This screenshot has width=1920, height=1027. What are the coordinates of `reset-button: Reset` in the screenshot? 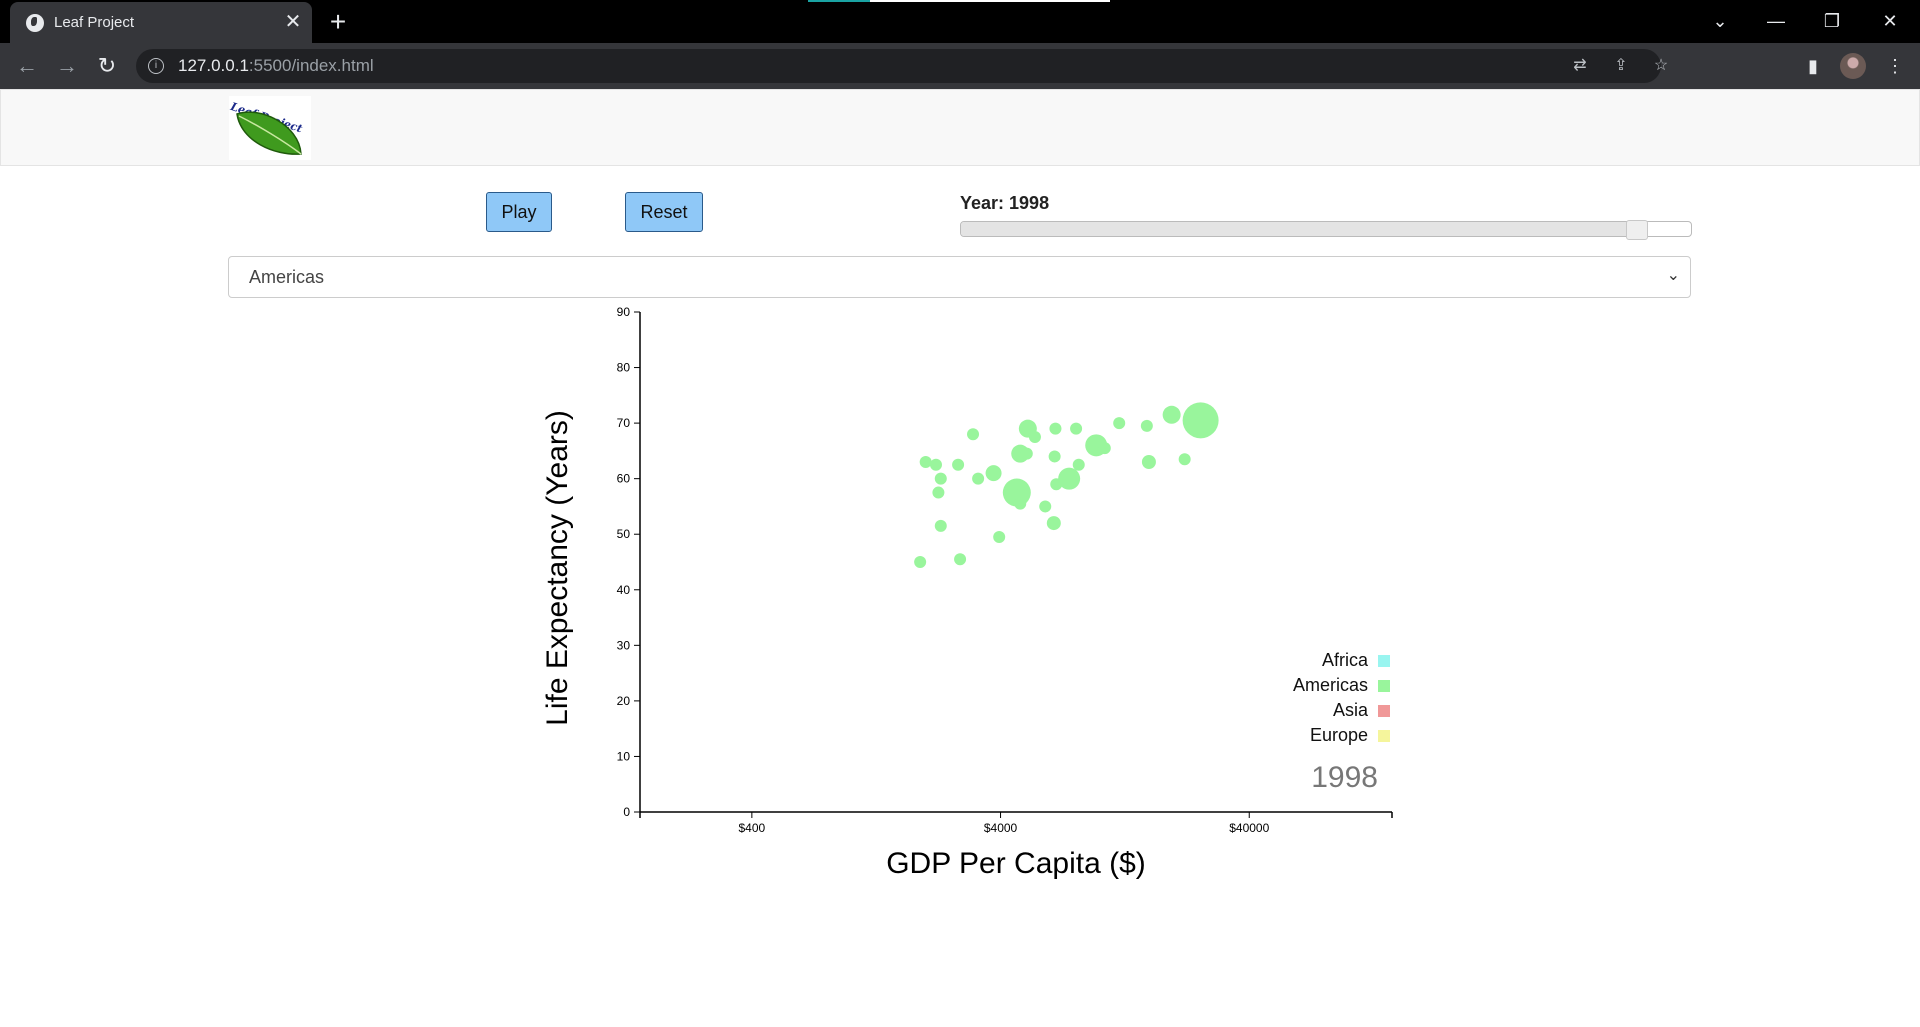 It's located at (664, 212).